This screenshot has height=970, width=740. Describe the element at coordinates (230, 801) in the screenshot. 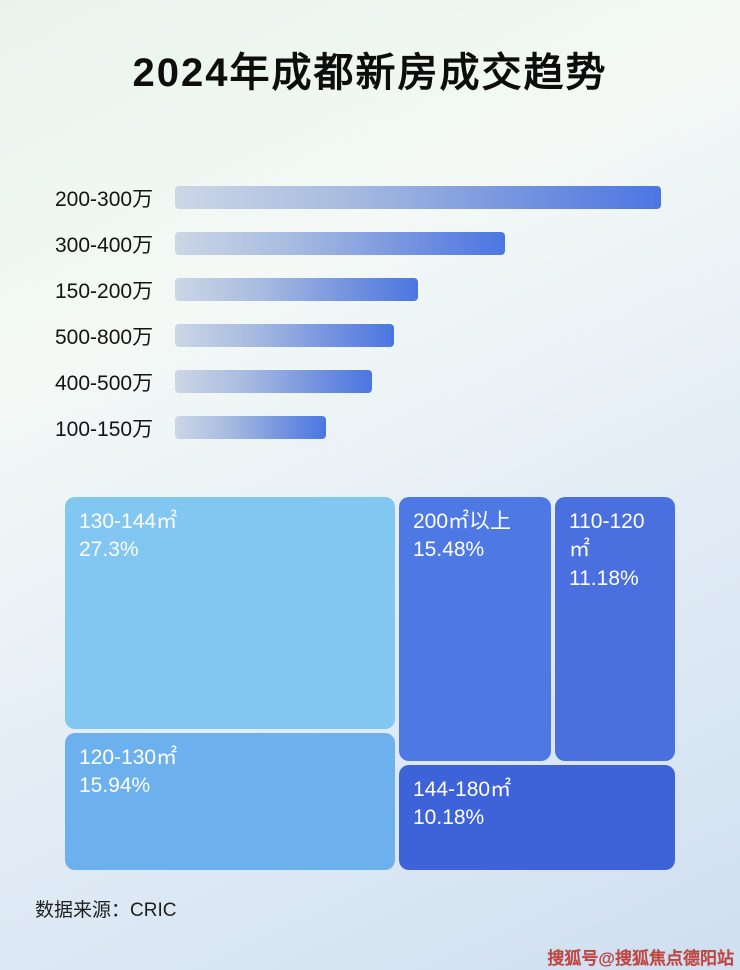

I see `treemap-block: 120-130㎡ 15.94%` at that location.